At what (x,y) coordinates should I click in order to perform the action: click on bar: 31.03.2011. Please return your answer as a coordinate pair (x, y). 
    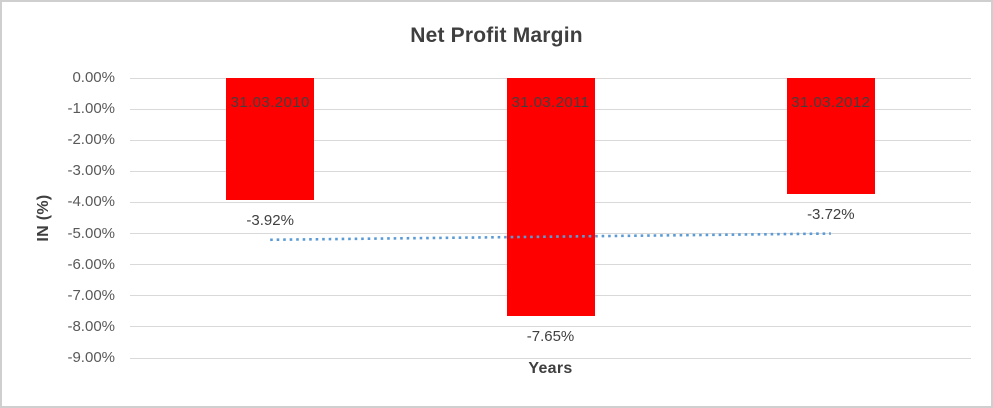
    Looking at the image, I should click on (550, 197).